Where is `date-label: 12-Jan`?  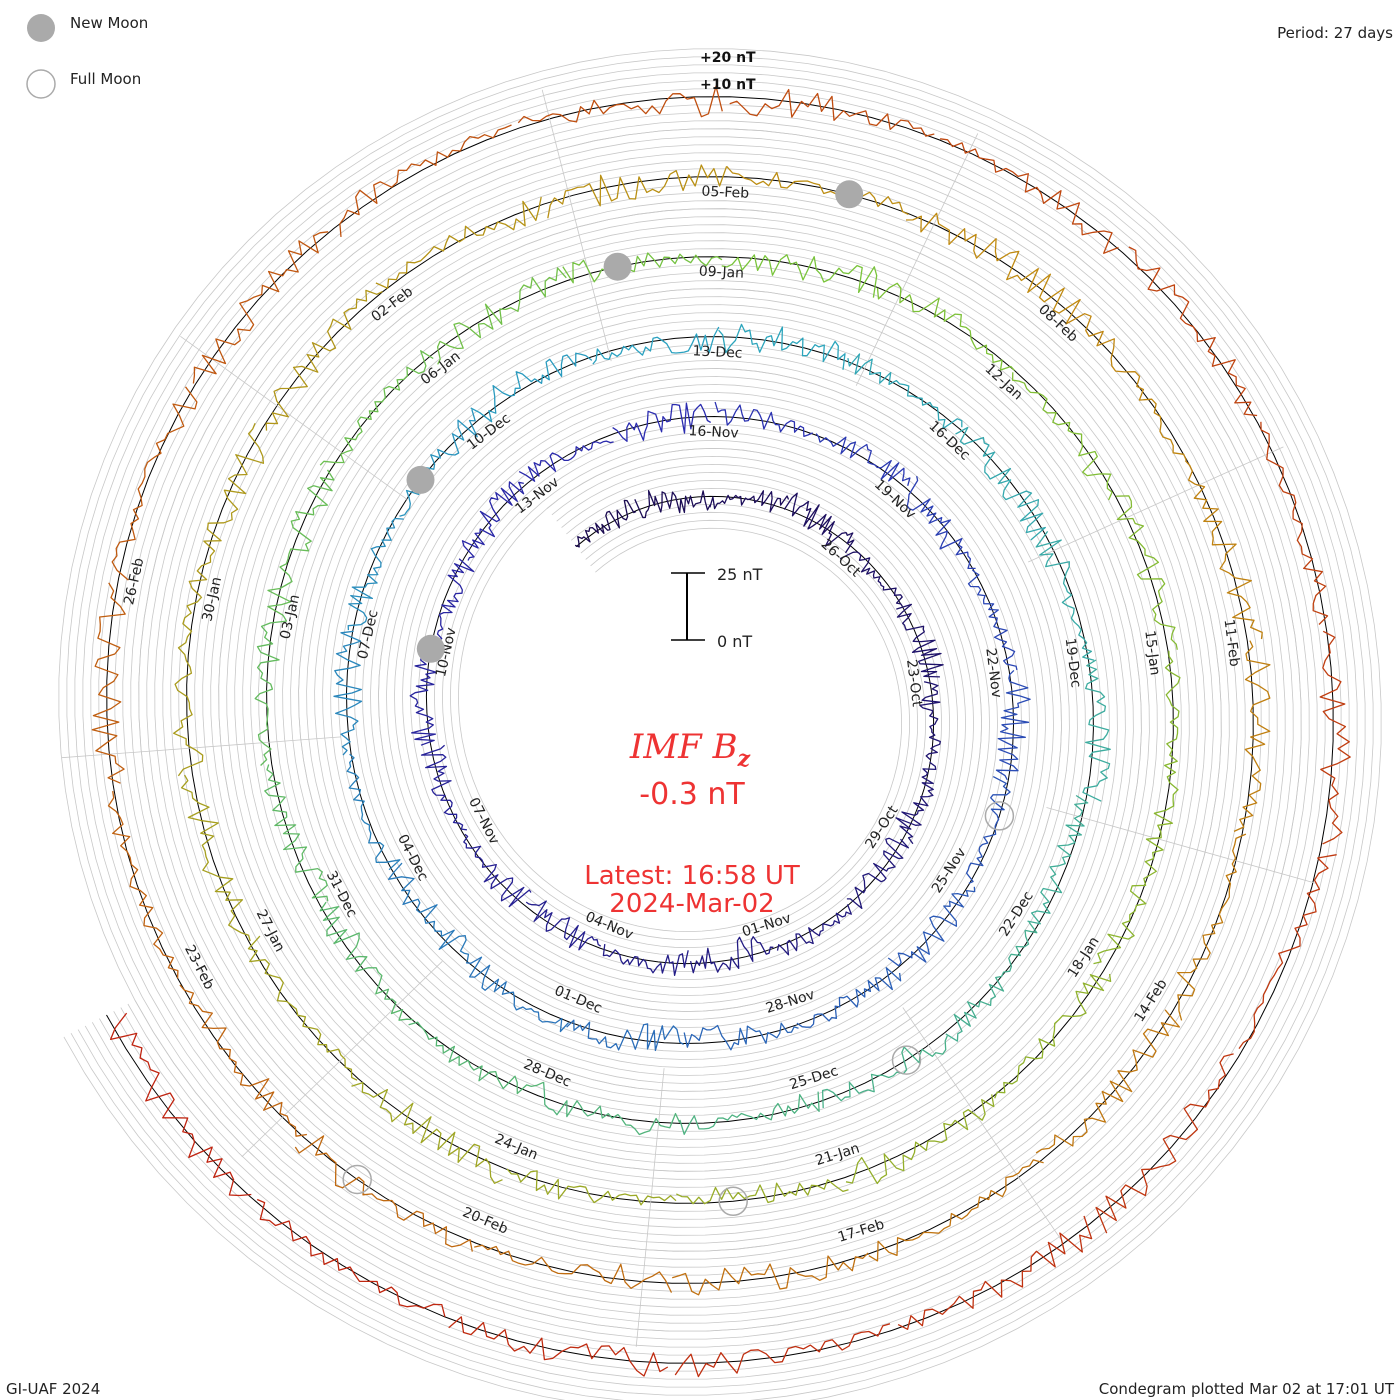 date-label: 12-Jan is located at coordinates (1004, 382).